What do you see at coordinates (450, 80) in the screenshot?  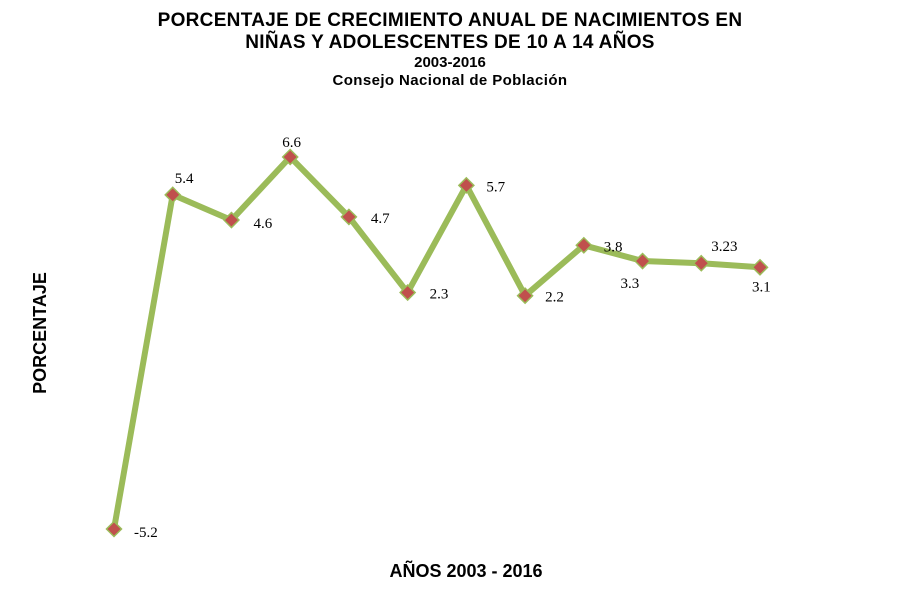 I see `chart-source: Consejo Nacional de Población` at bounding box center [450, 80].